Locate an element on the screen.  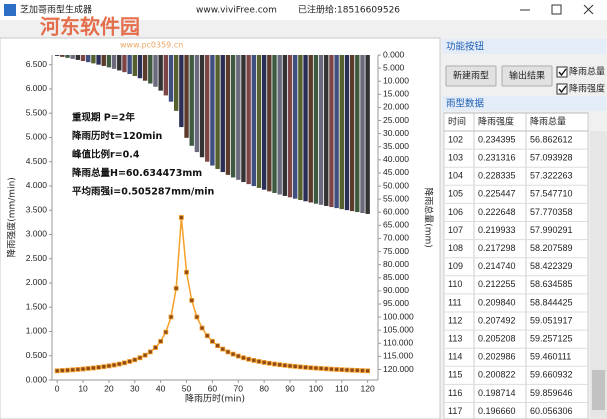
column-header: 降雨总量 is located at coordinates (548, 120).